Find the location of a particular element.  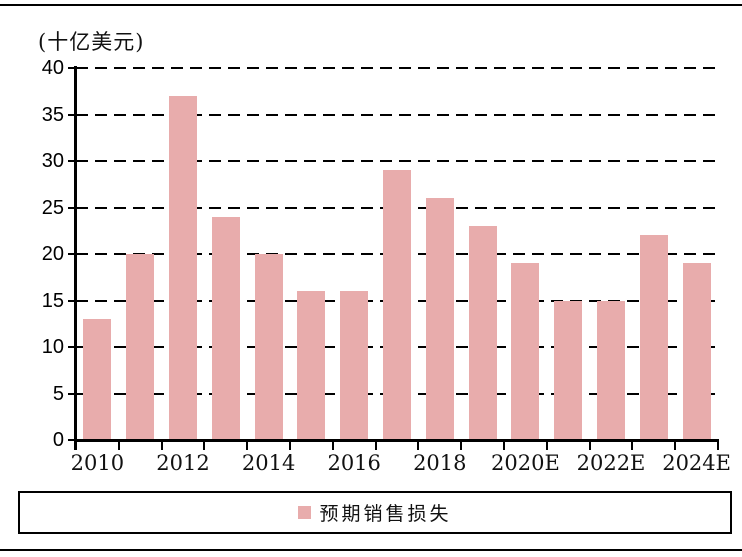

y-axis-tick-label: 40 is located at coordinates (52, 68).